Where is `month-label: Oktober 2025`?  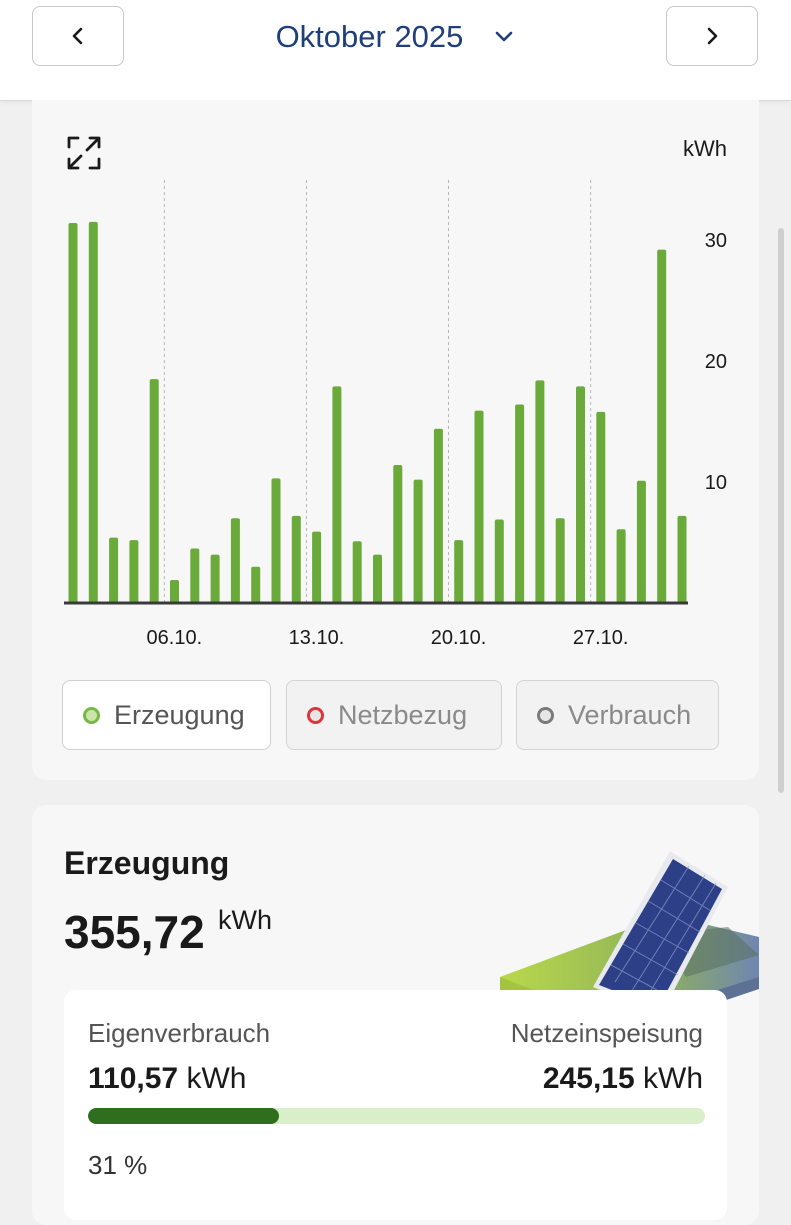
month-label: Oktober 2025 is located at coordinates (369, 36).